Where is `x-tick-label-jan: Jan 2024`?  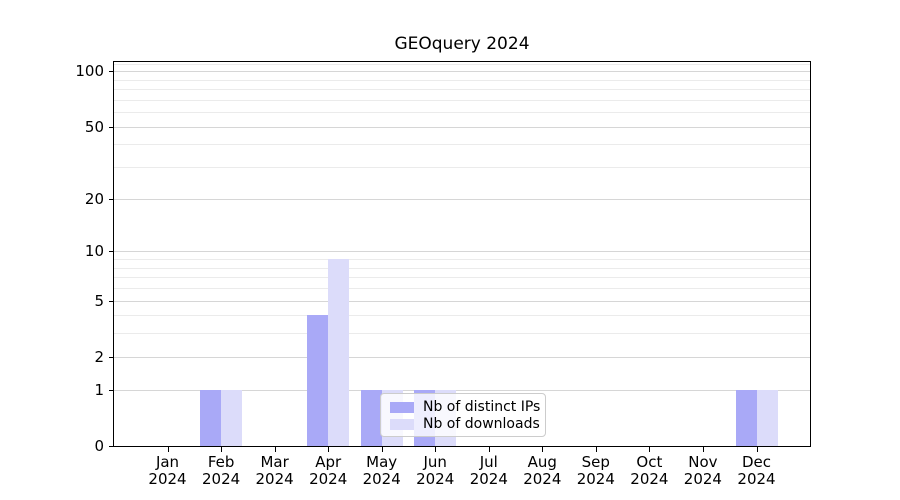 x-tick-label-jan: Jan 2024 is located at coordinates (168, 471).